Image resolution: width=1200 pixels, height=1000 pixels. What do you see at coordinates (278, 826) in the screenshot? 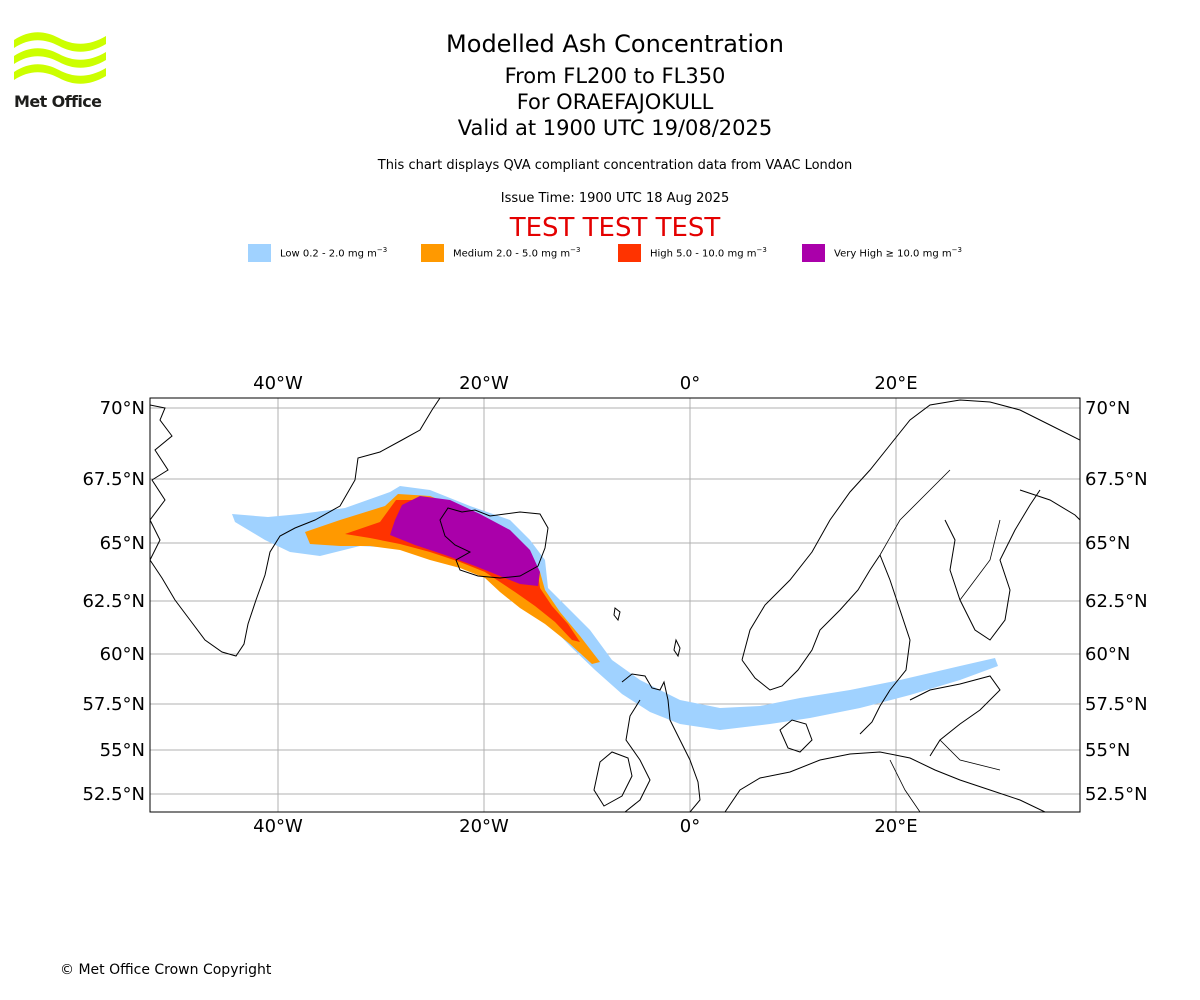
I see `lon-label-bottom: 40°W` at bounding box center [278, 826].